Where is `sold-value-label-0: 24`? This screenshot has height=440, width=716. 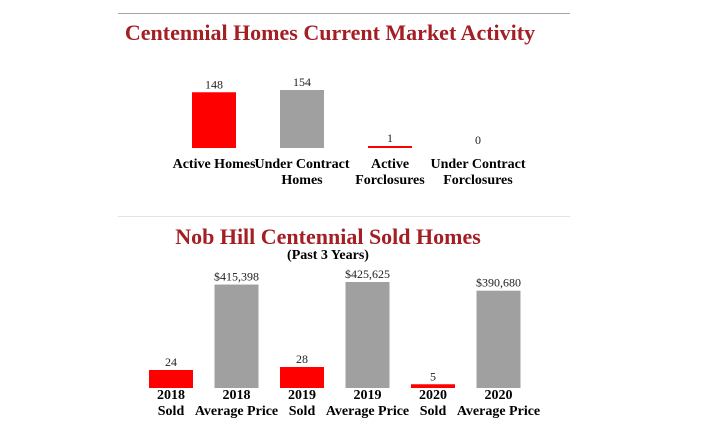
sold-value-label-0: 24 is located at coordinates (171, 362).